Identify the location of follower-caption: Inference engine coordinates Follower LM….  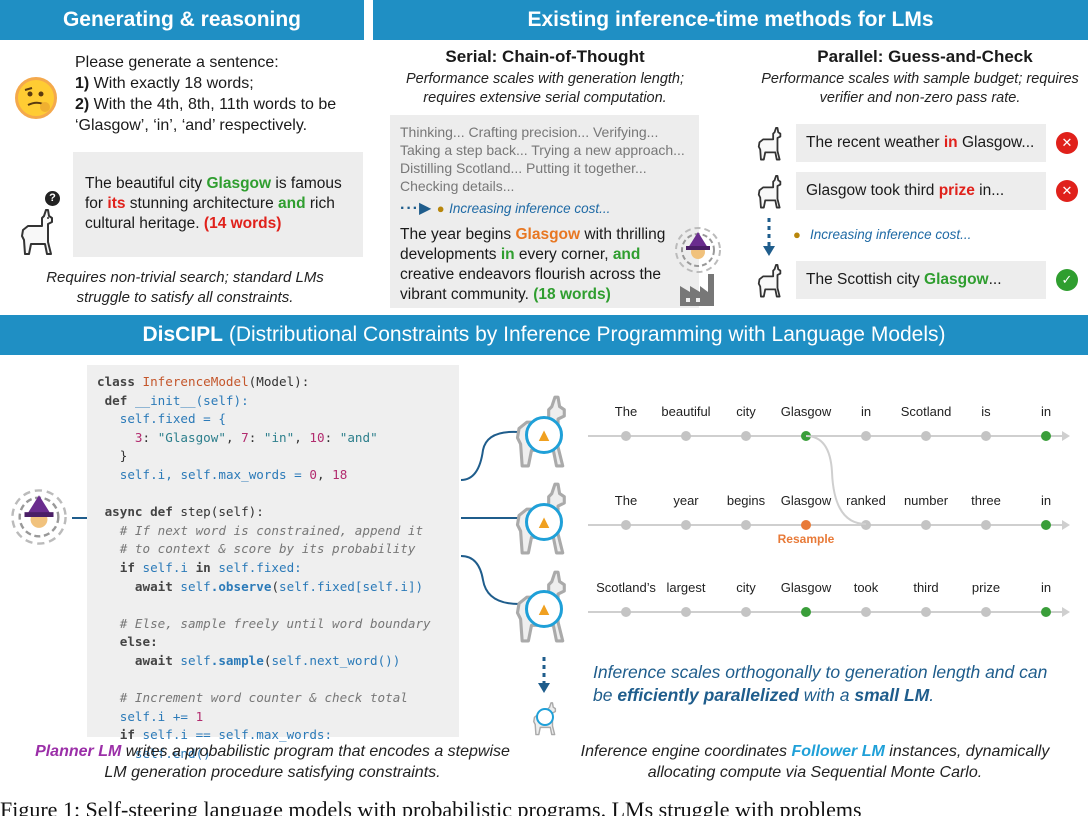
(815, 762).